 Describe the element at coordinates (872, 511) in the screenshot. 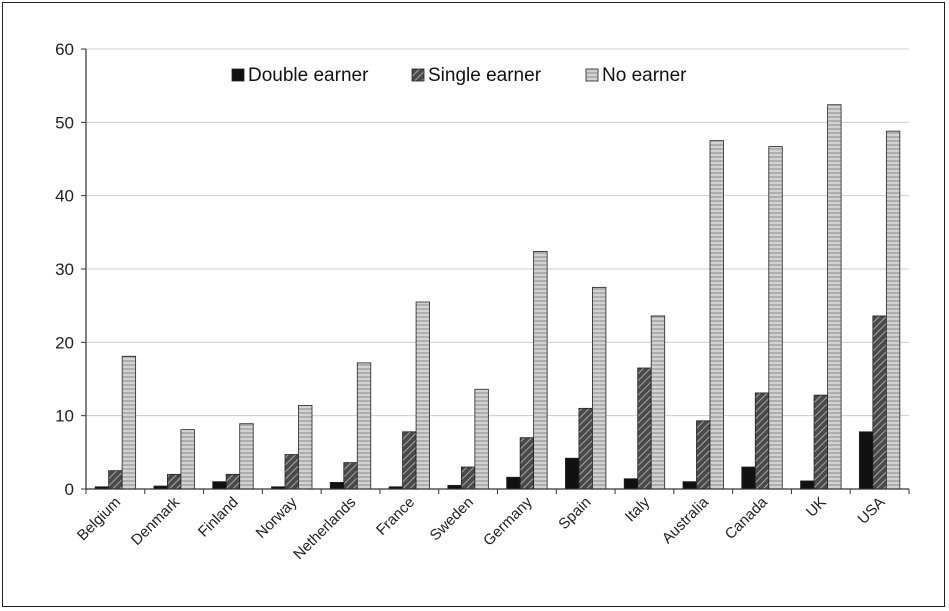

I see `x-tick-label: USA` at that location.